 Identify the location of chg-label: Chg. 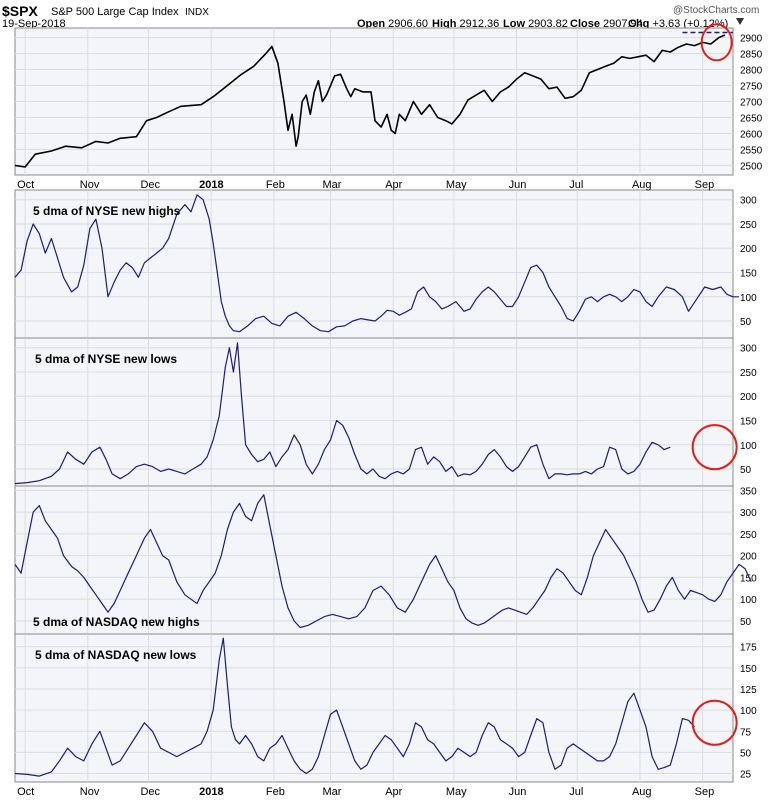
(640, 24).